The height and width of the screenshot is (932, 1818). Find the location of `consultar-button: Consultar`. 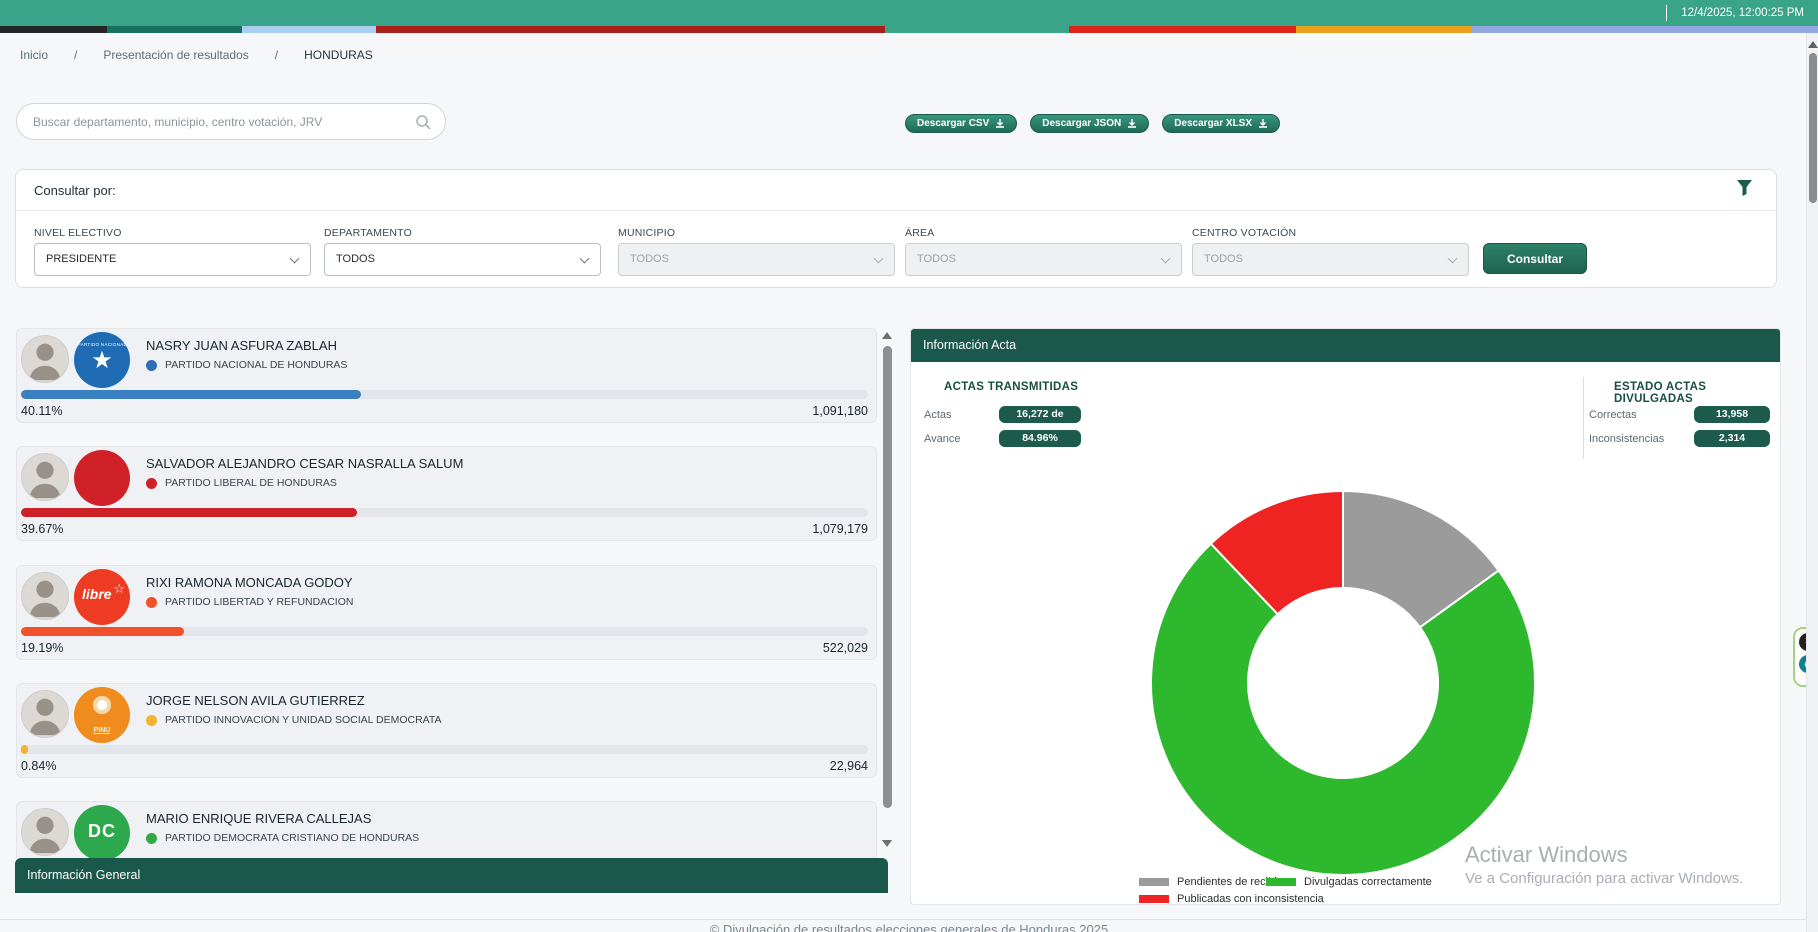

consultar-button: Consultar is located at coordinates (1535, 258).